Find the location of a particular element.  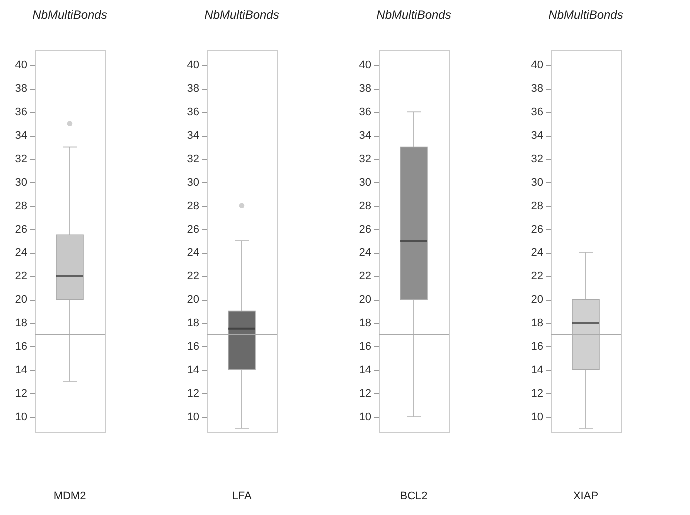

x-tick-label: LFA is located at coordinates (242, 496).